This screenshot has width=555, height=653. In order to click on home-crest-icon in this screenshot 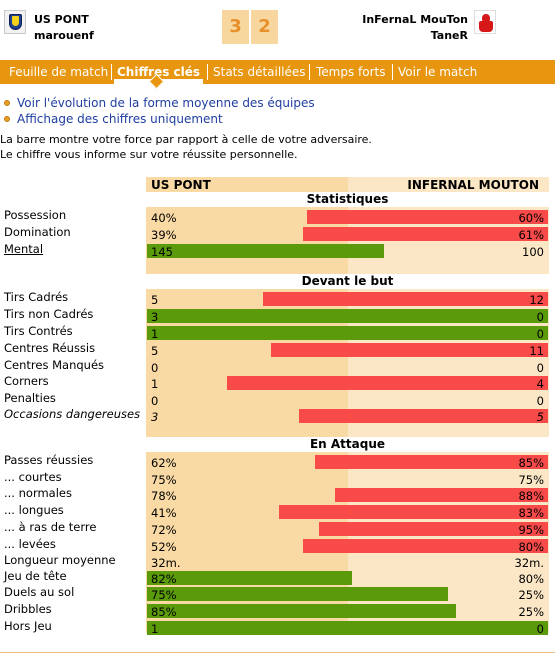, I will do `click(15, 22)`.